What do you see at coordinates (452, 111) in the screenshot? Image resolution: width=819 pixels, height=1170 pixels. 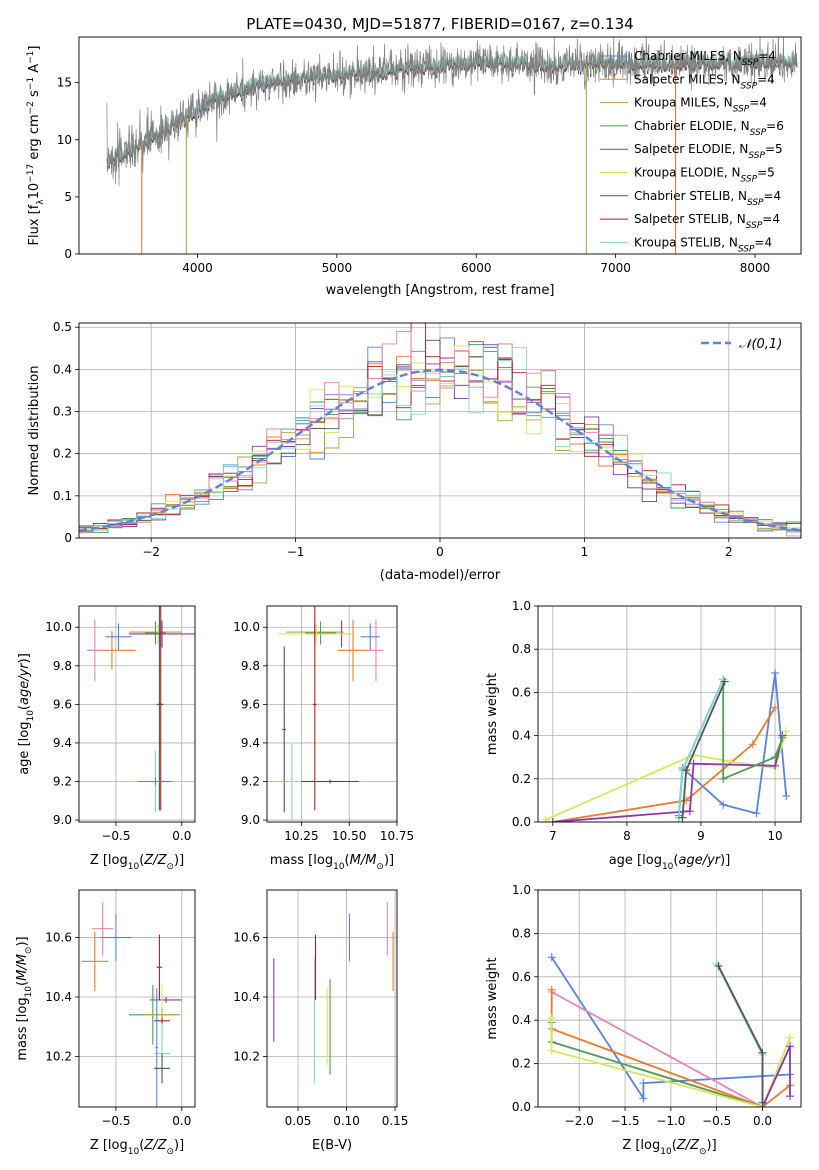 I see `observed-spectrum` at bounding box center [452, 111].